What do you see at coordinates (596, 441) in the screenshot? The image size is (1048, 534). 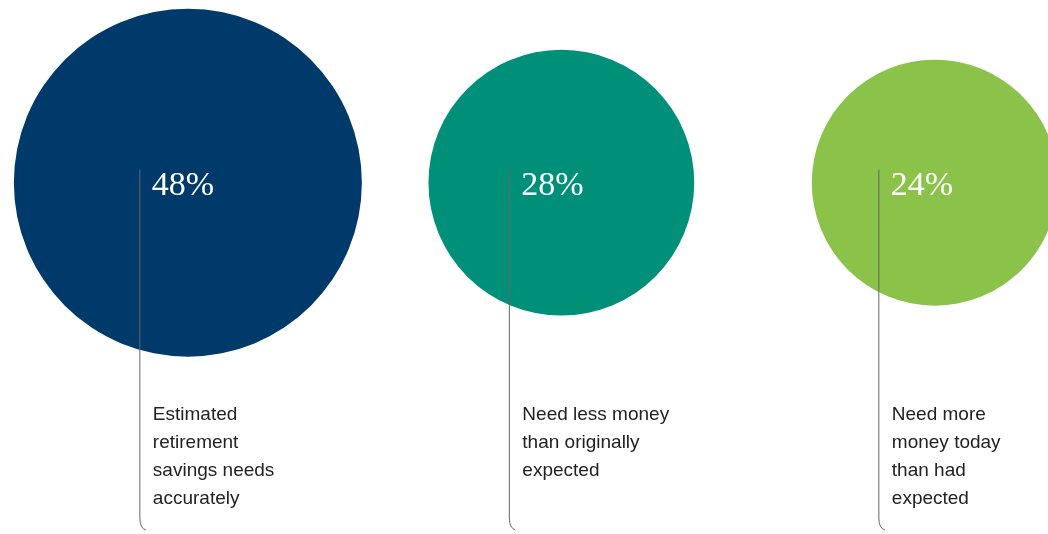 I see `category-label: Need less money than originally expected` at bounding box center [596, 441].